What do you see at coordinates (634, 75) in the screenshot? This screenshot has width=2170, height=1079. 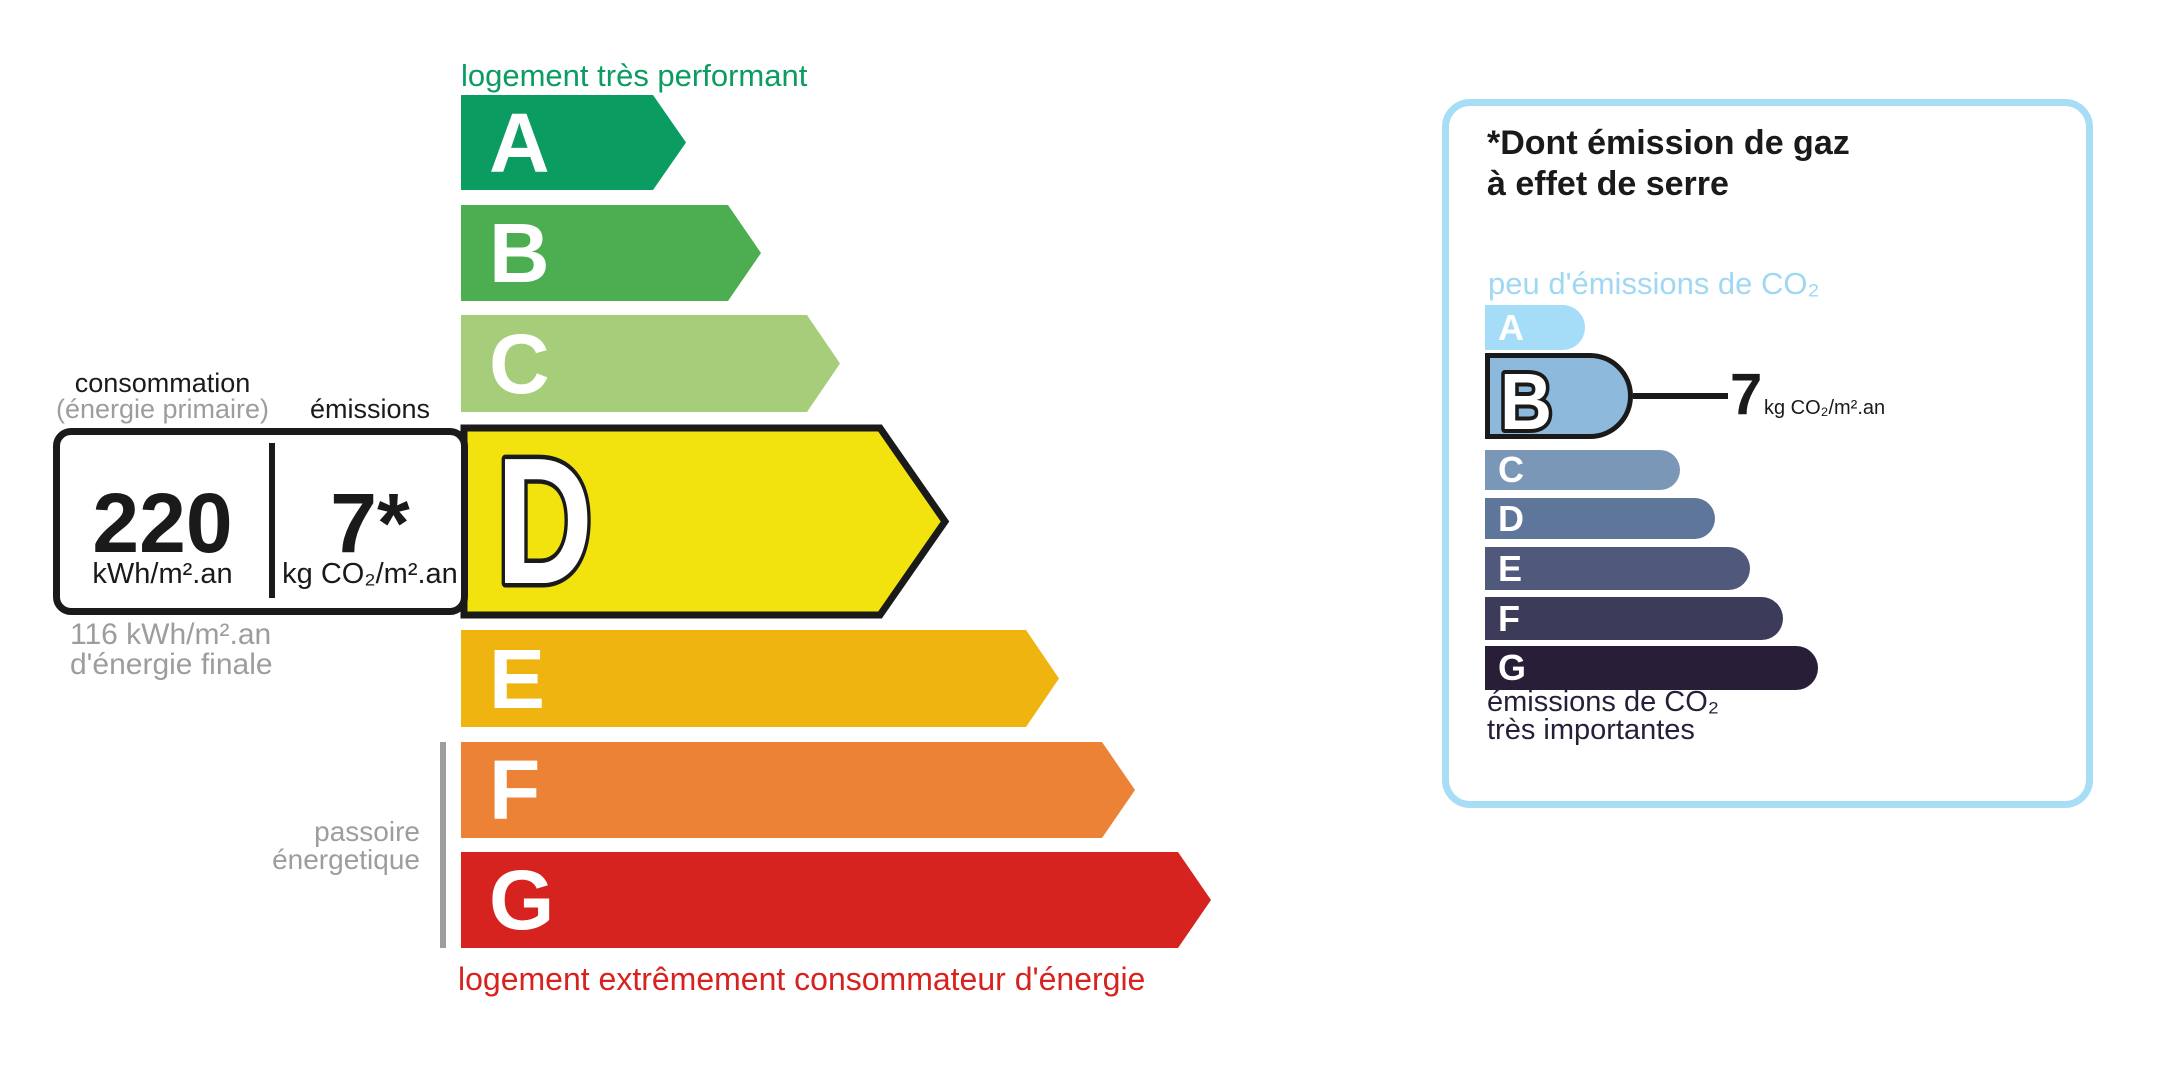 I see `energy-top-label: logement très performant` at bounding box center [634, 75].